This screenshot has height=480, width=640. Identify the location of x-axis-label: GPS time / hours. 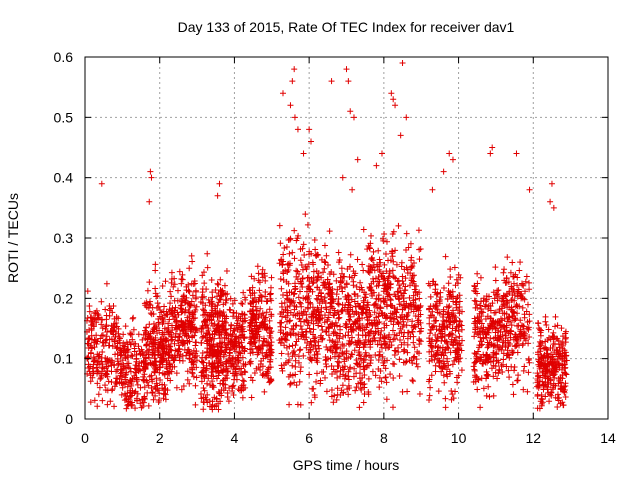
(346, 465).